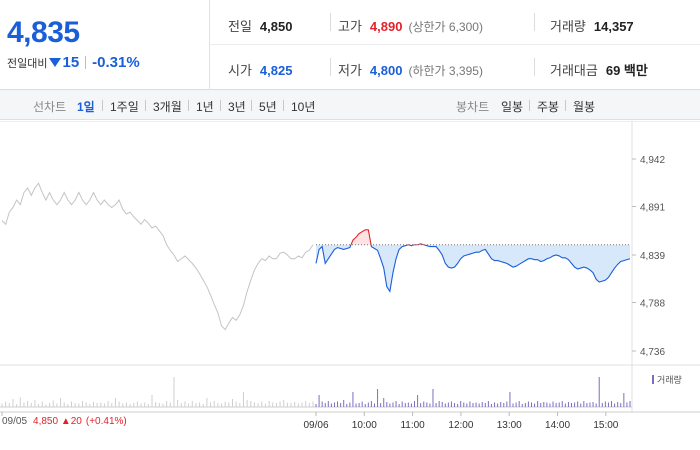 The image size is (700, 450). Describe the element at coordinates (167, 107) in the screenshot. I see `tab-3-months: 3개월` at that location.